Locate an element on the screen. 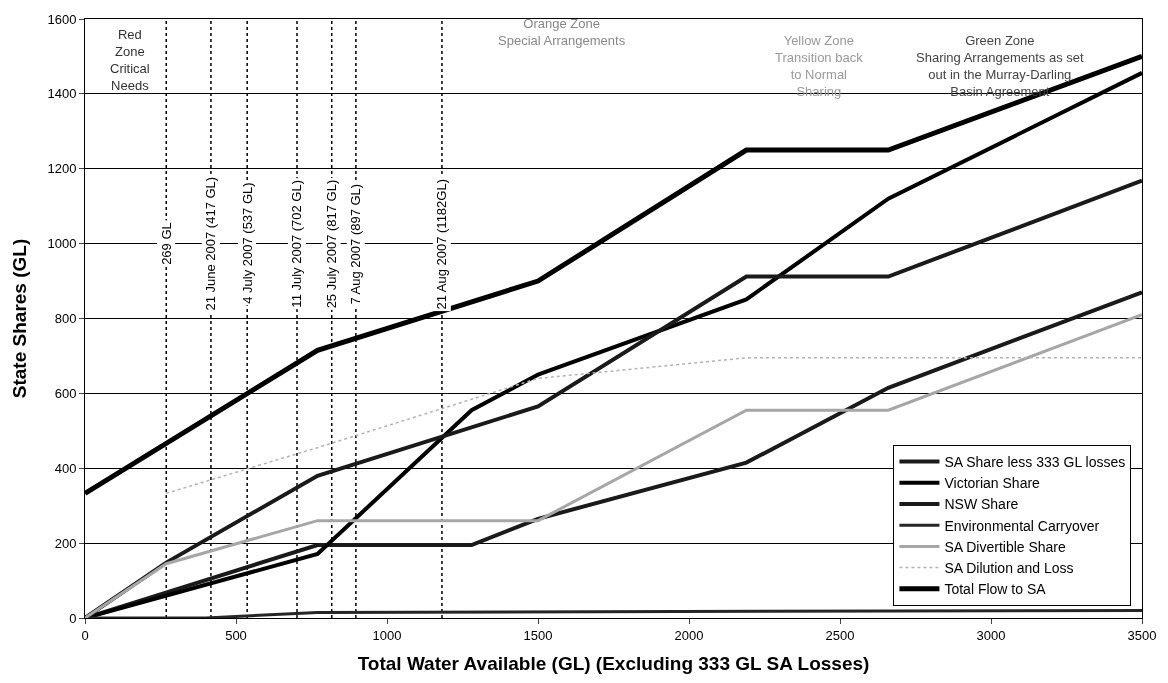 The image size is (1168, 683). ref-line-label: 7 Aug 2007 (897 GL) is located at coordinates (356, 244).